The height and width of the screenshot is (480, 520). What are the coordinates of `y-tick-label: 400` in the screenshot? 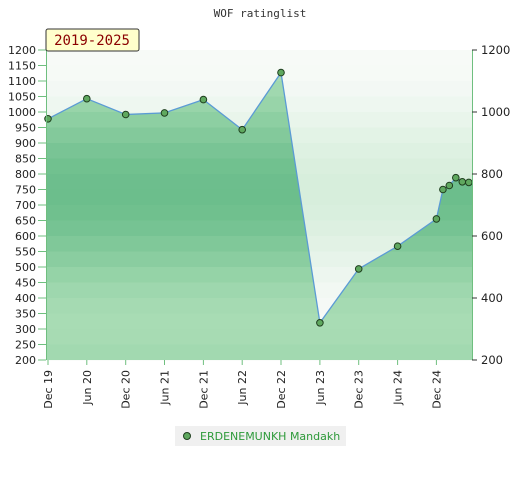 It's located at (25, 298).